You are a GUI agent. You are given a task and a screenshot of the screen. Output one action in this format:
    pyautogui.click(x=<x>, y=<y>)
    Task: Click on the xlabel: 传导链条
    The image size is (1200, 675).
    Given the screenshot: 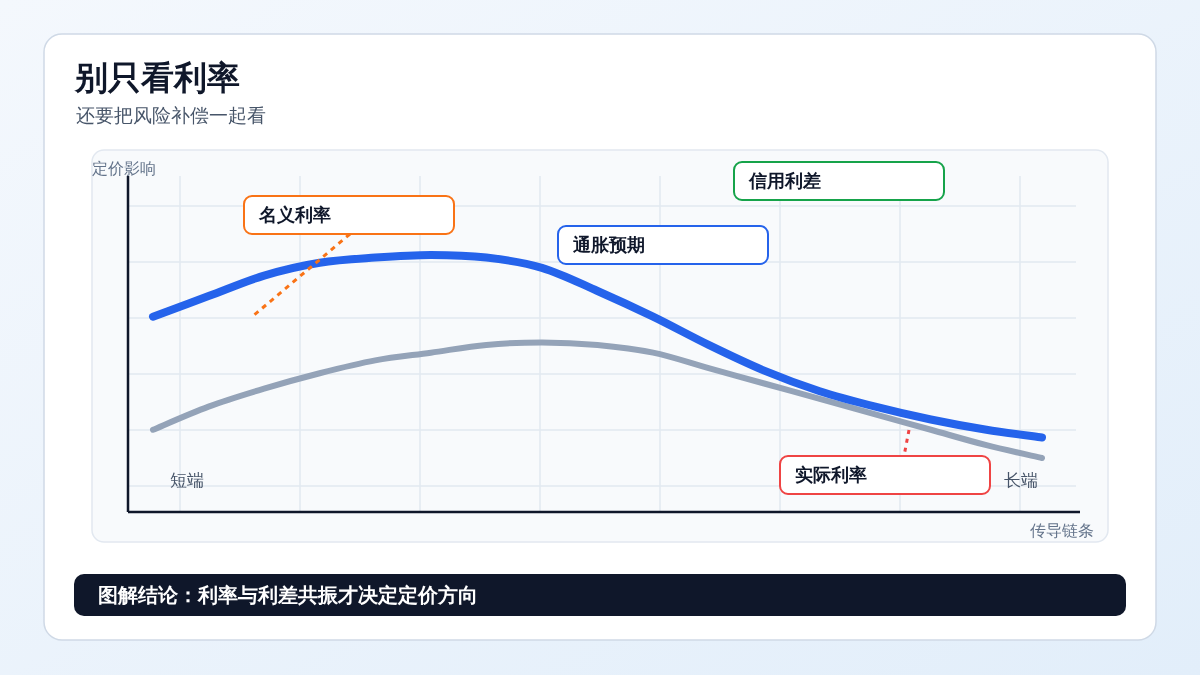 What is the action you would take?
    pyautogui.click(x=1062, y=530)
    